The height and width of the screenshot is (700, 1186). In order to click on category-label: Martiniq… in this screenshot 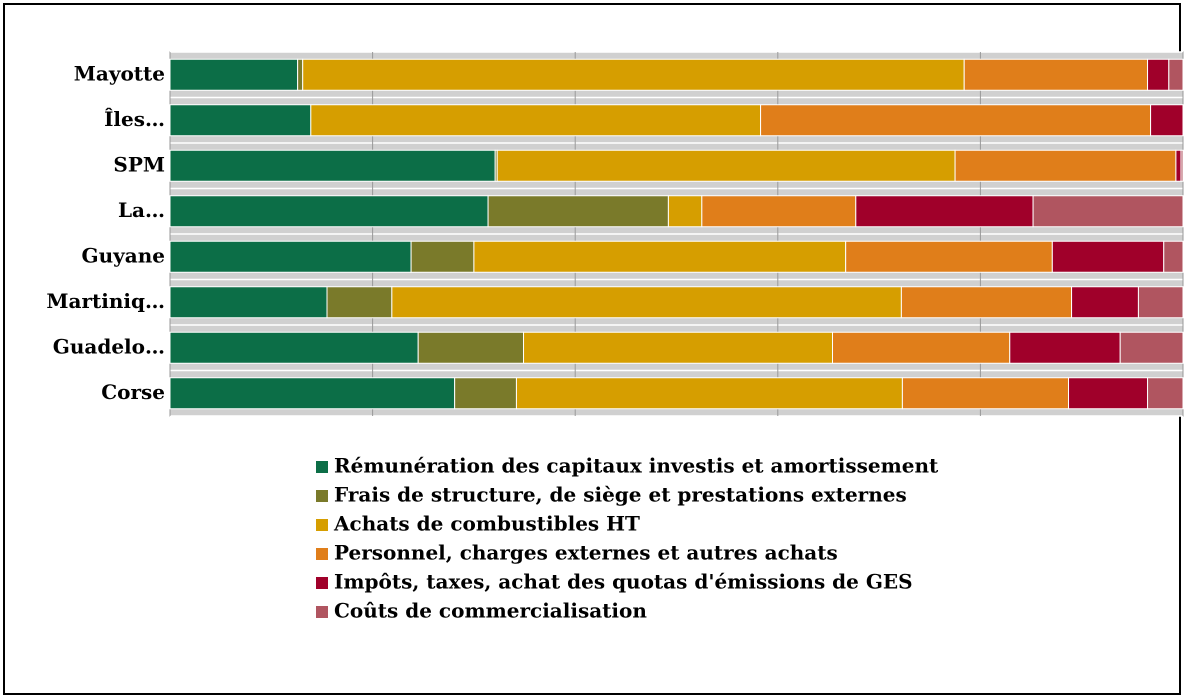, I will do `click(105, 301)`.